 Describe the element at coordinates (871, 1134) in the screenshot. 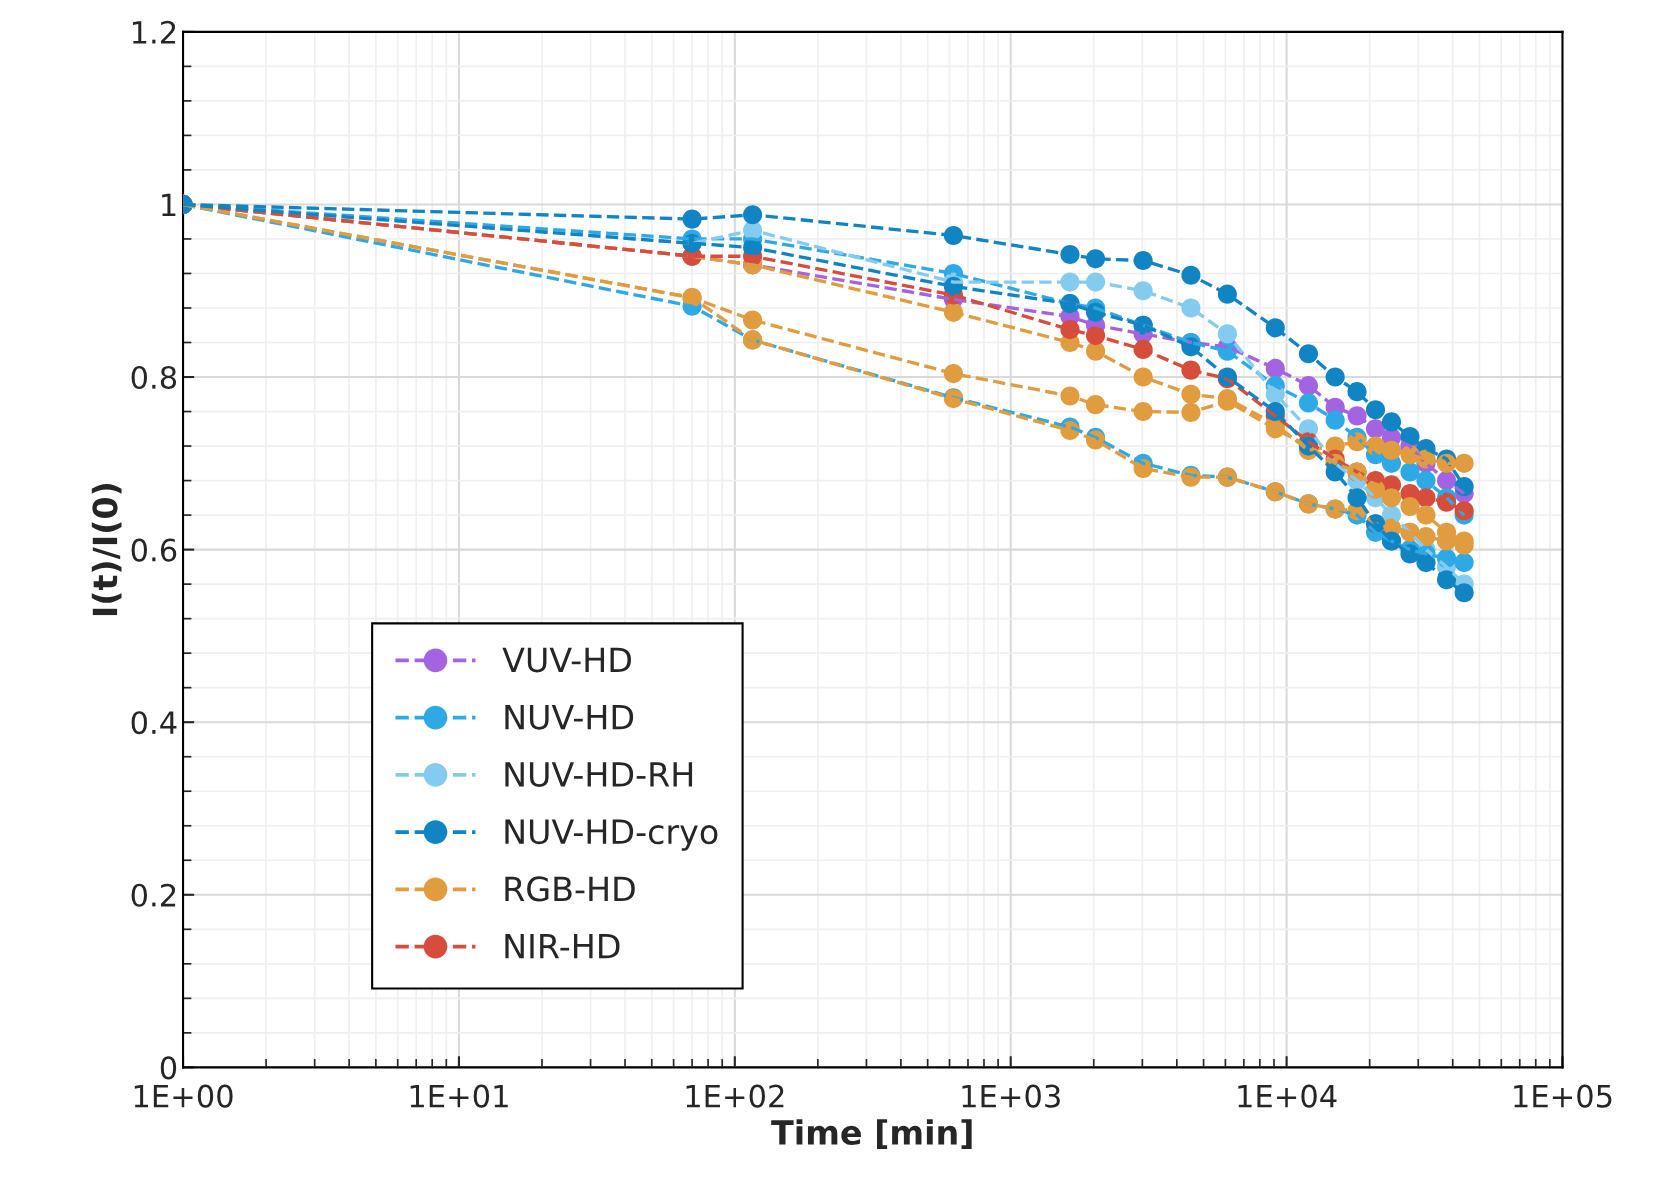

I see `x-axis-title: Time [min]` at that location.